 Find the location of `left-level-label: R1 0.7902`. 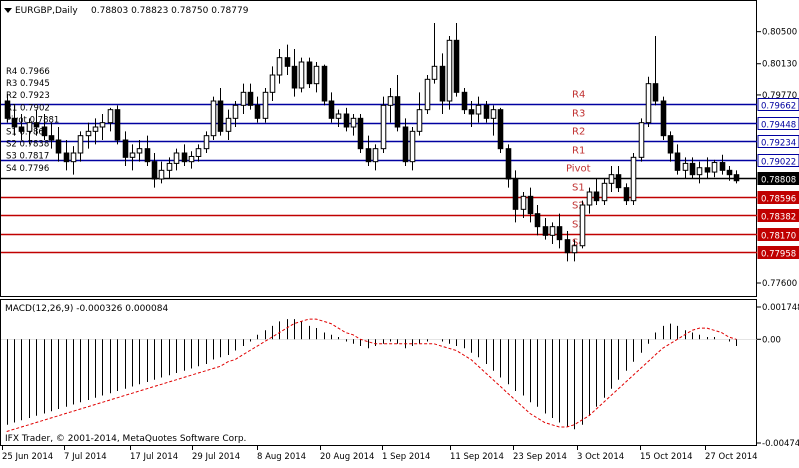

left-level-label: R1 0.7902 is located at coordinates (28, 108).